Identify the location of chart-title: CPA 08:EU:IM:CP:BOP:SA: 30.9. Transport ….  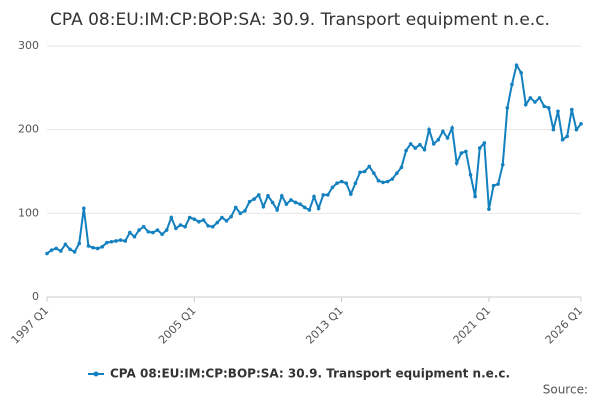
(300, 20).